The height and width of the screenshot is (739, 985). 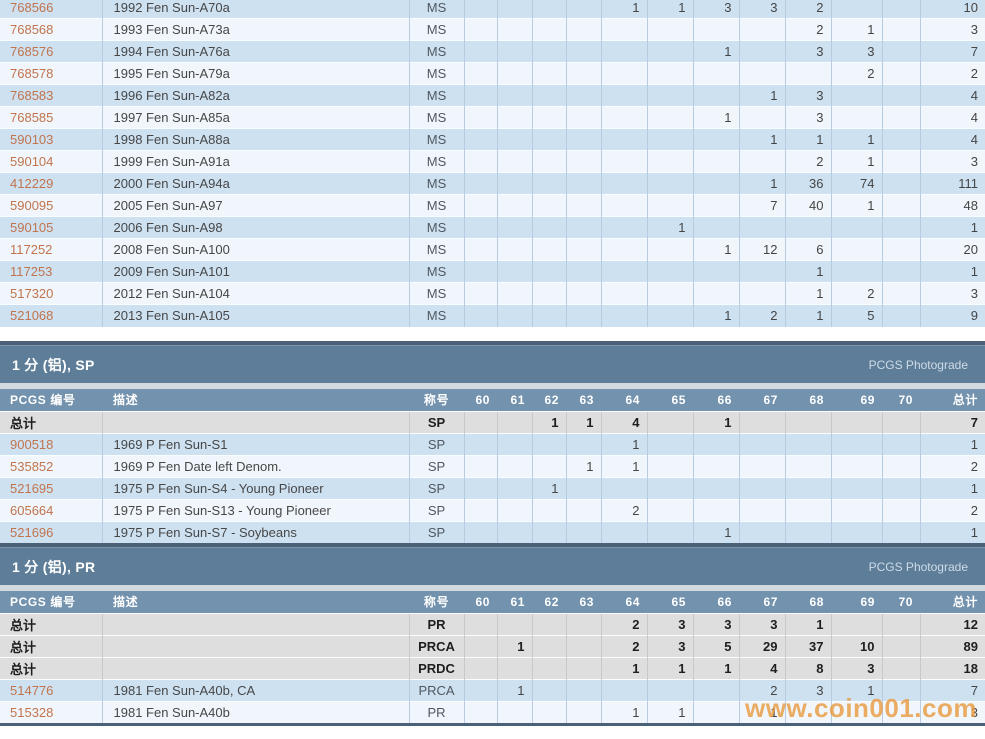 What do you see at coordinates (32, 532) in the screenshot?
I see `pcgs-number-link: 521696` at bounding box center [32, 532].